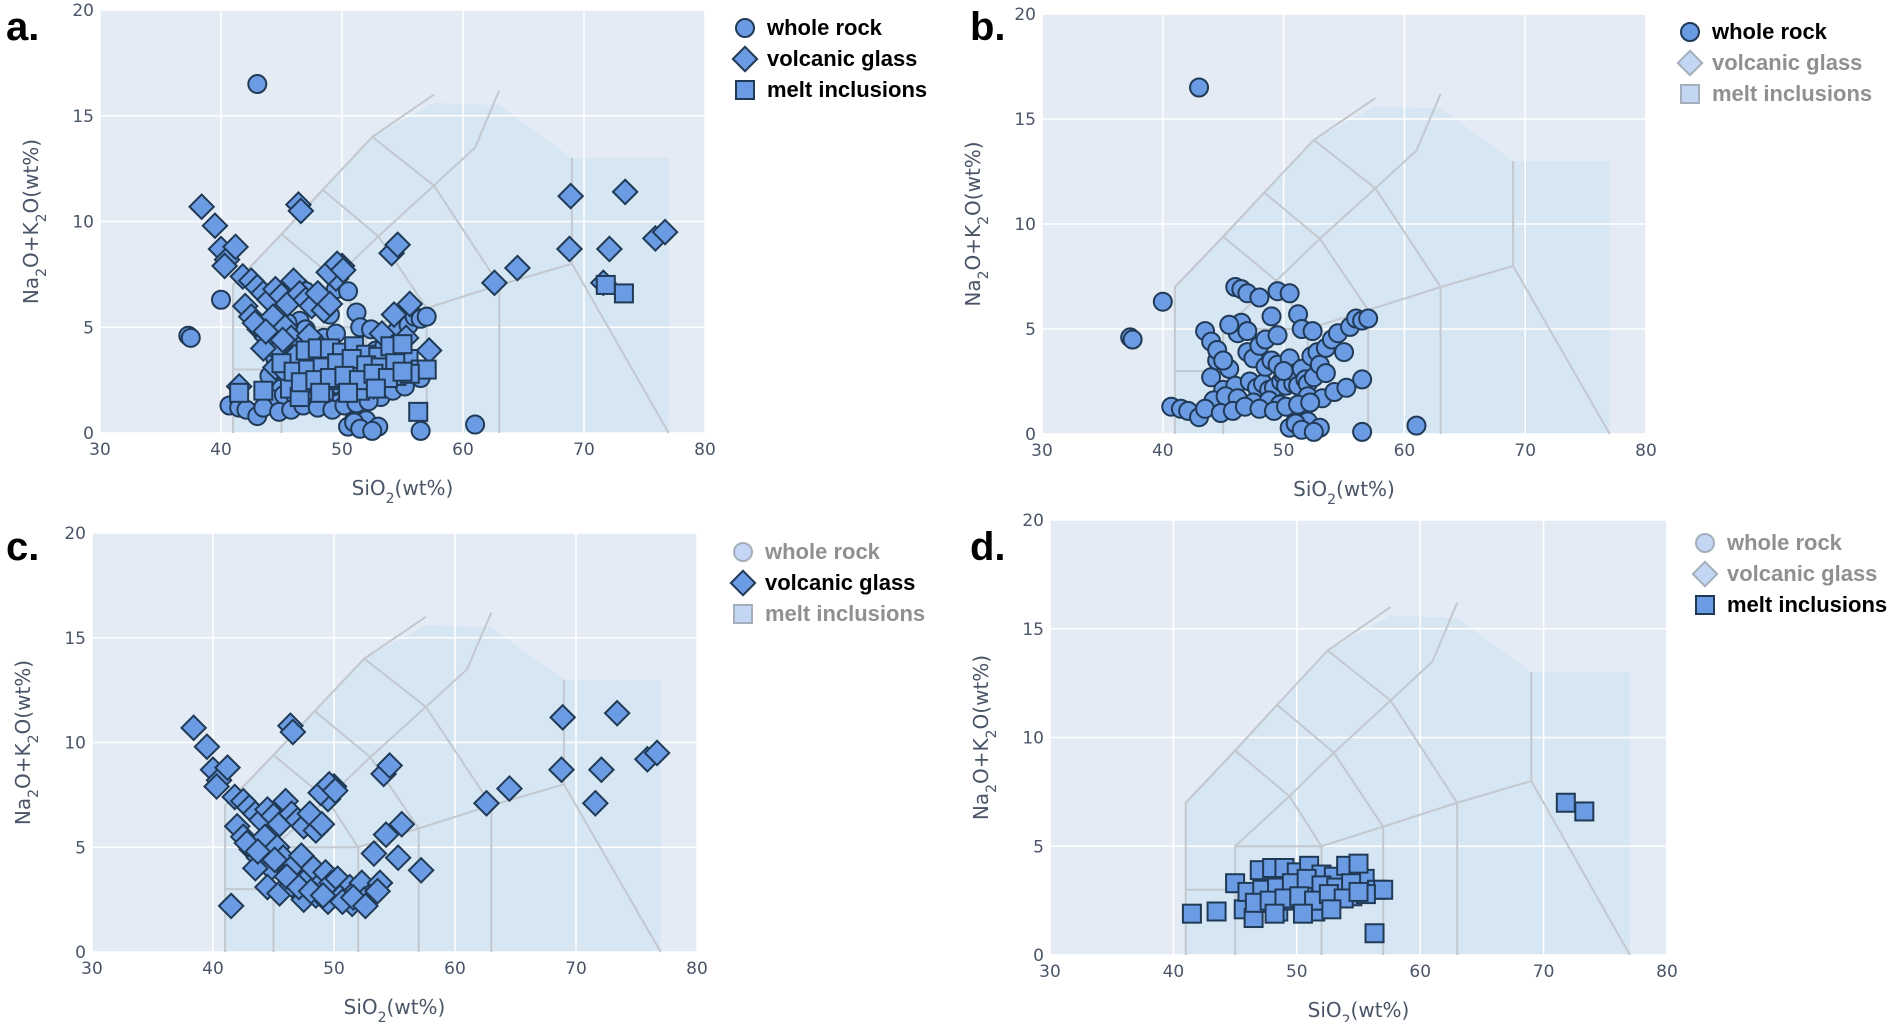 The width and height of the screenshot is (1900, 1022). What do you see at coordinates (988, 547) in the screenshot?
I see `panel-letter: d.` at bounding box center [988, 547].